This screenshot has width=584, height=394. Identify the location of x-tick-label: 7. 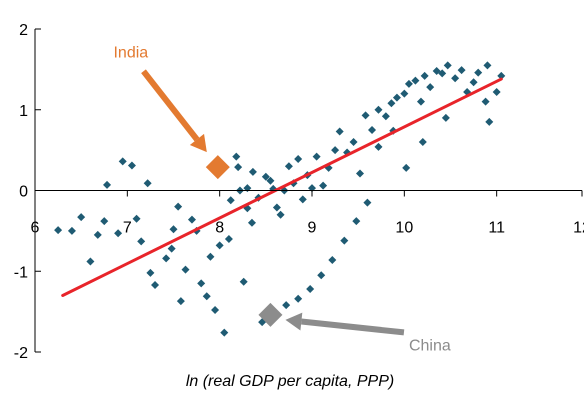
(127, 228).